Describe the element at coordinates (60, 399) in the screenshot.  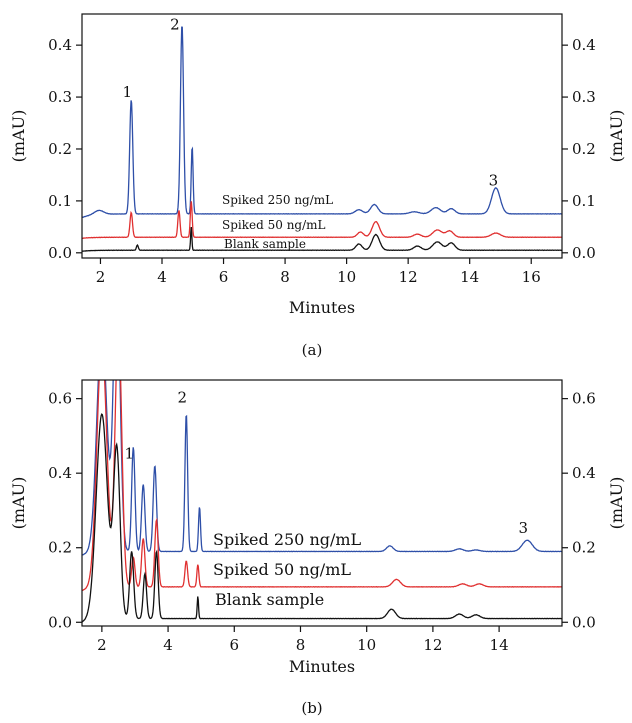
I see `y-tick-label-left: 0.6` at that location.